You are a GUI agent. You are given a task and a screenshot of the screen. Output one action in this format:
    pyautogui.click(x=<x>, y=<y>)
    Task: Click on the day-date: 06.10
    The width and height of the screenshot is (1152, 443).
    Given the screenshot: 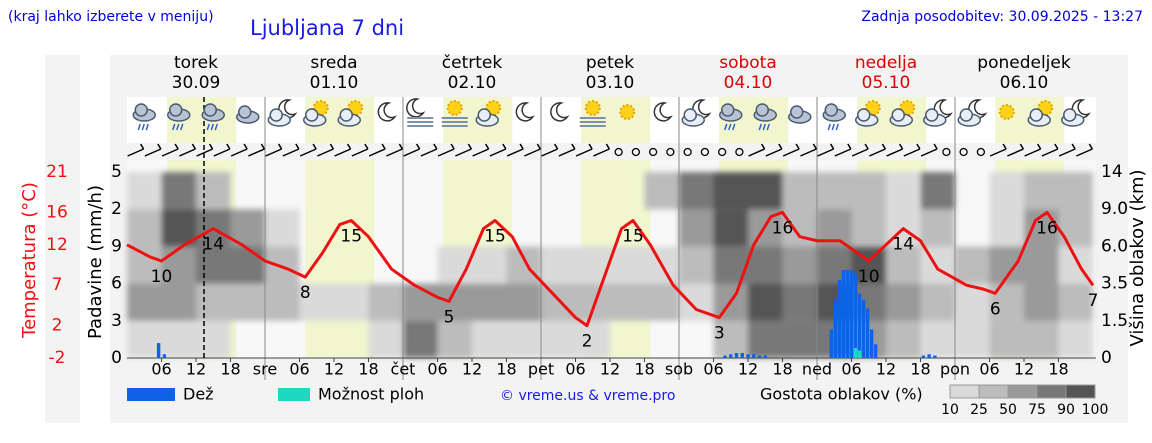 What is the action you would take?
    pyautogui.click(x=1024, y=83)
    